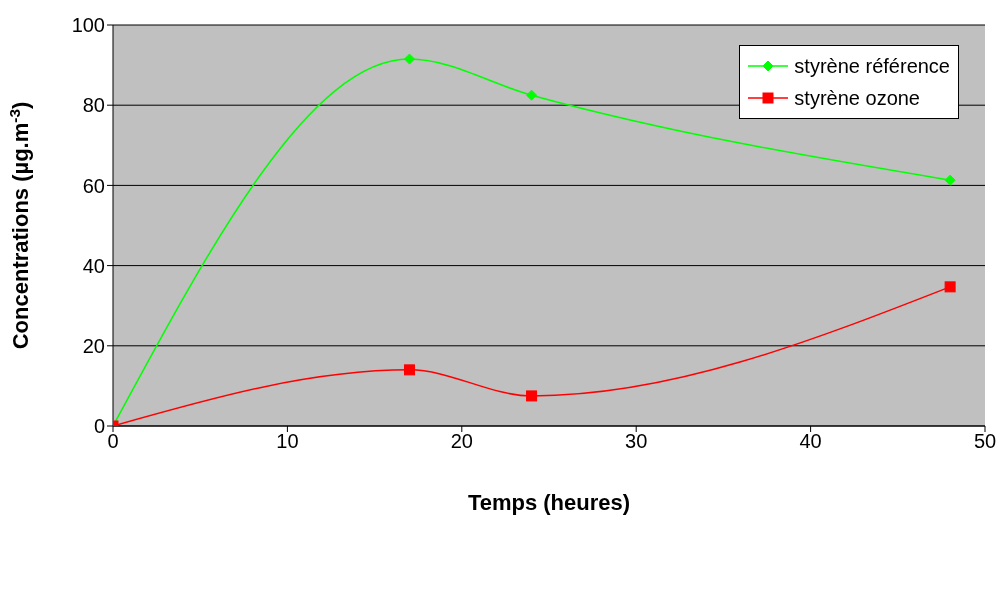  I want to click on x-tick-label: 40, so click(810, 441).